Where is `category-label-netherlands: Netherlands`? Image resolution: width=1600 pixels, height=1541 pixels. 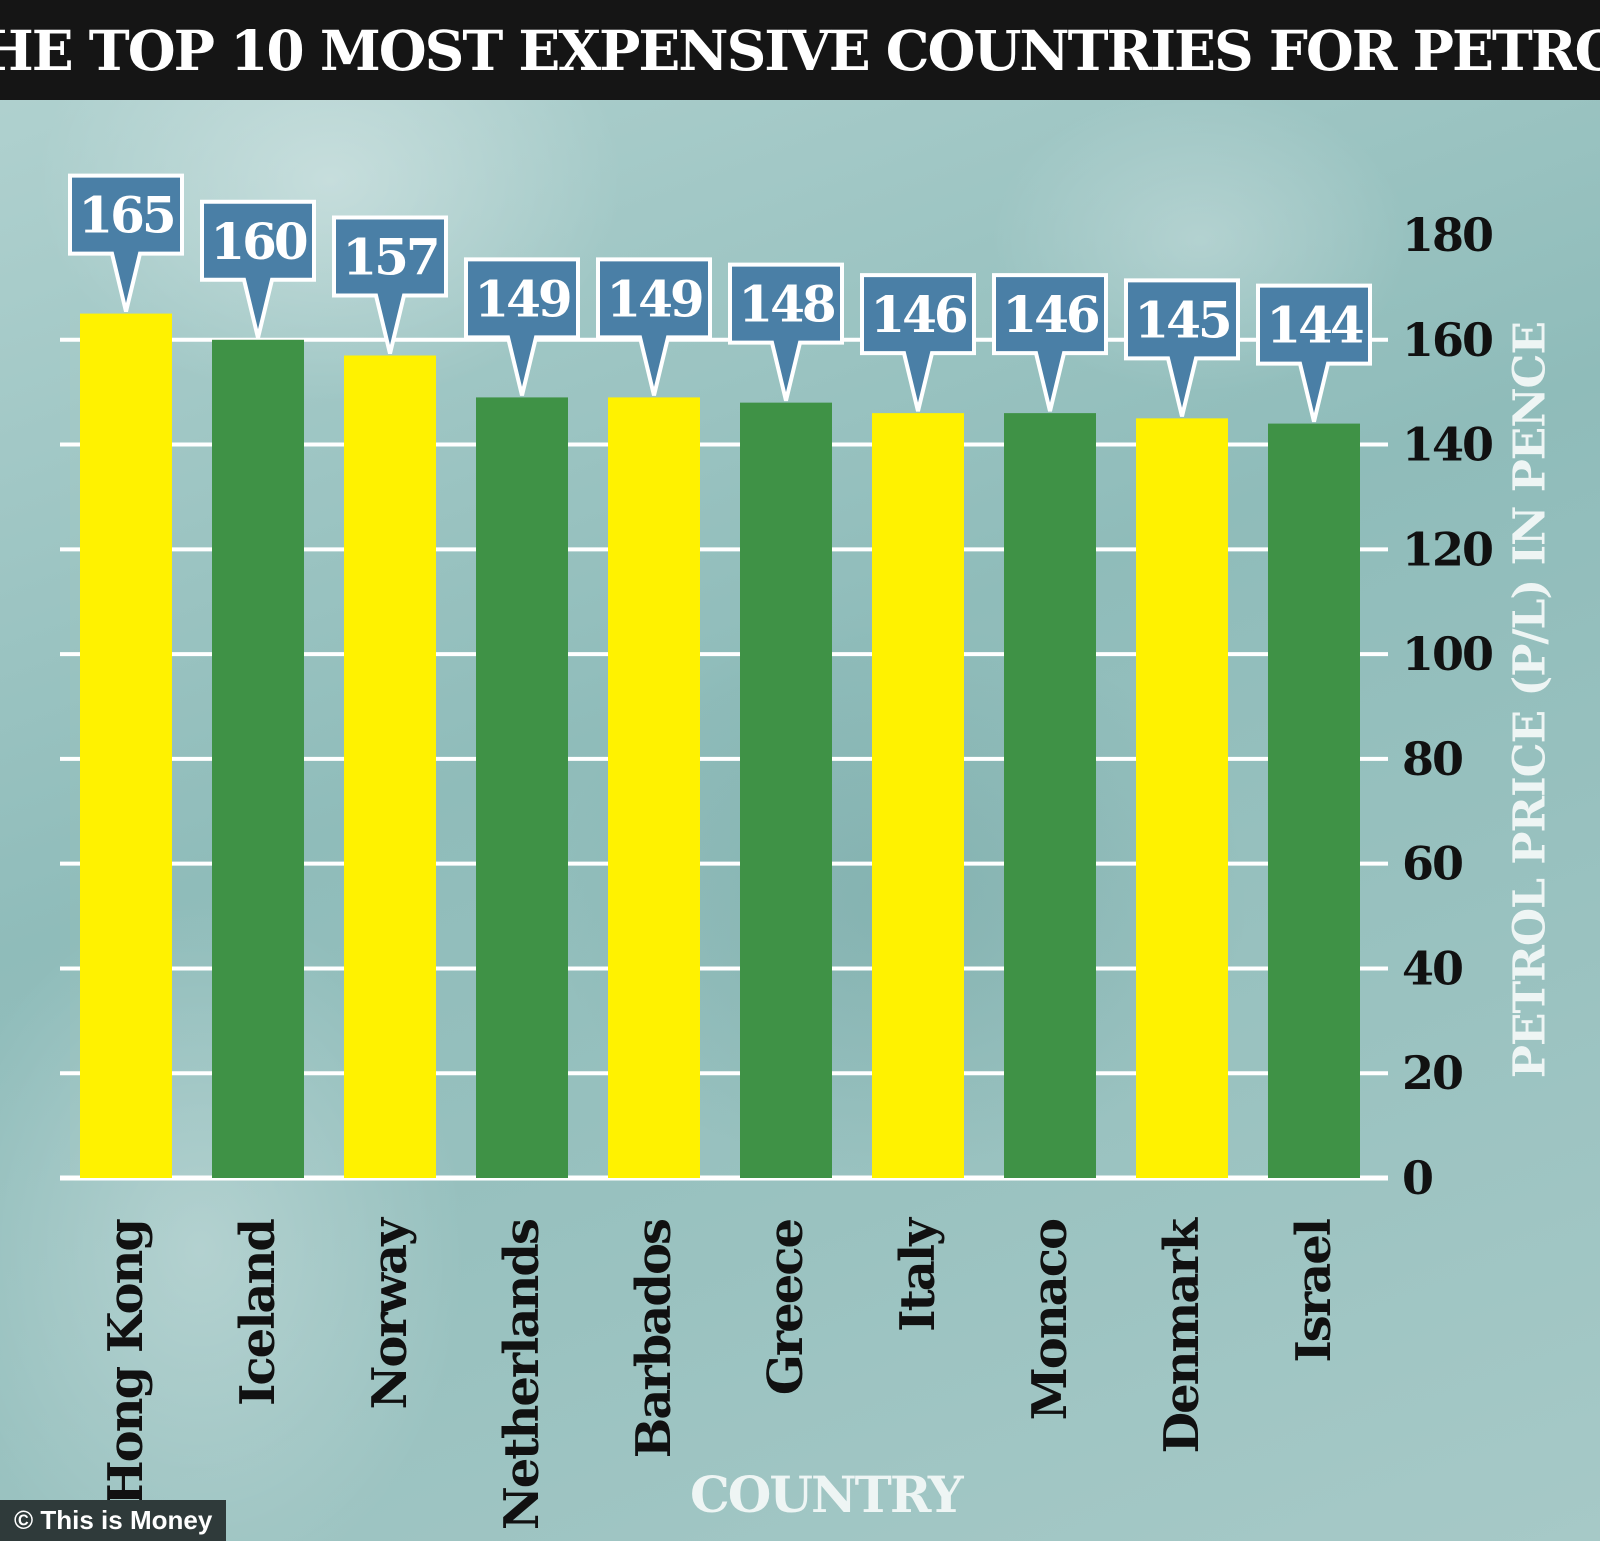 category-label-netherlands: Netherlands is located at coordinates (522, 1374).